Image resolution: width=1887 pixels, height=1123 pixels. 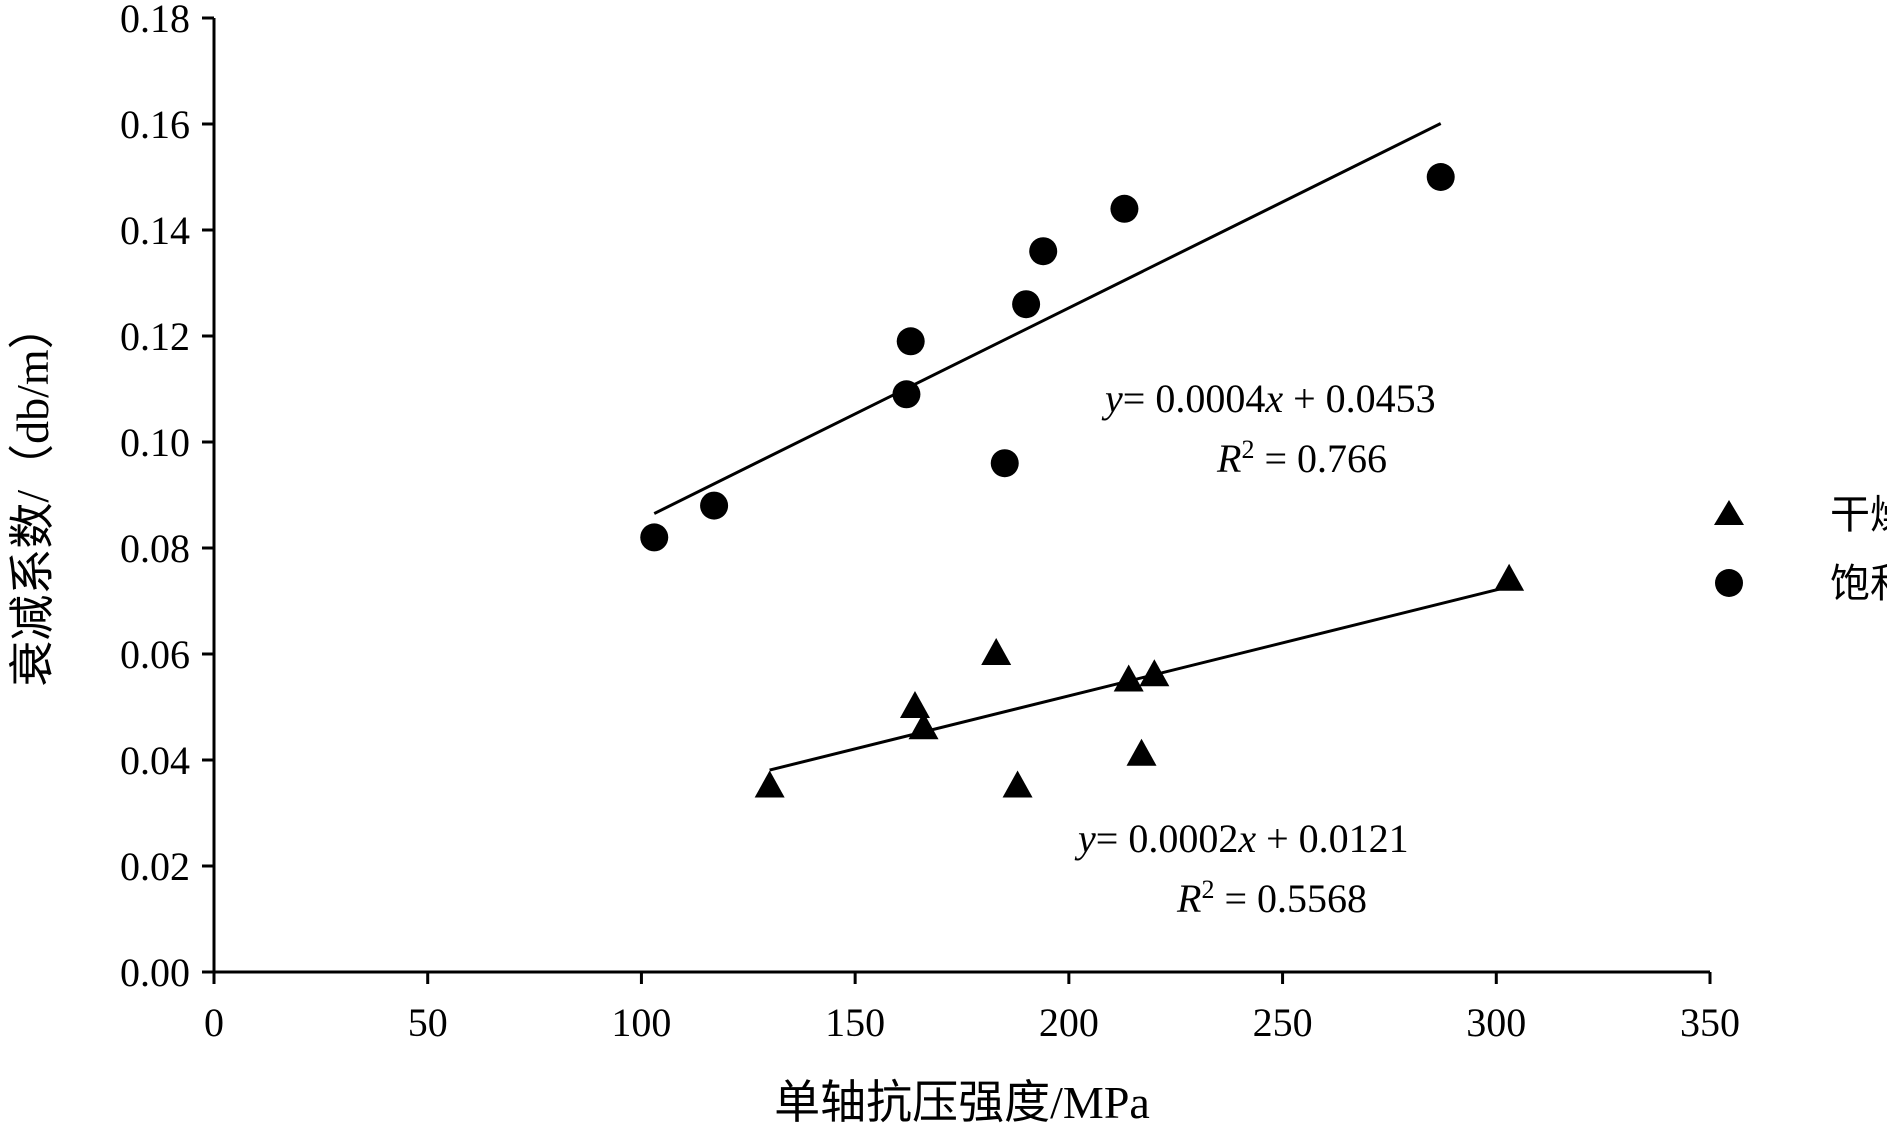 What do you see at coordinates (1729, 583) in the screenshot?
I see `legend-circle-icon` at bounding box center [1729, 583].